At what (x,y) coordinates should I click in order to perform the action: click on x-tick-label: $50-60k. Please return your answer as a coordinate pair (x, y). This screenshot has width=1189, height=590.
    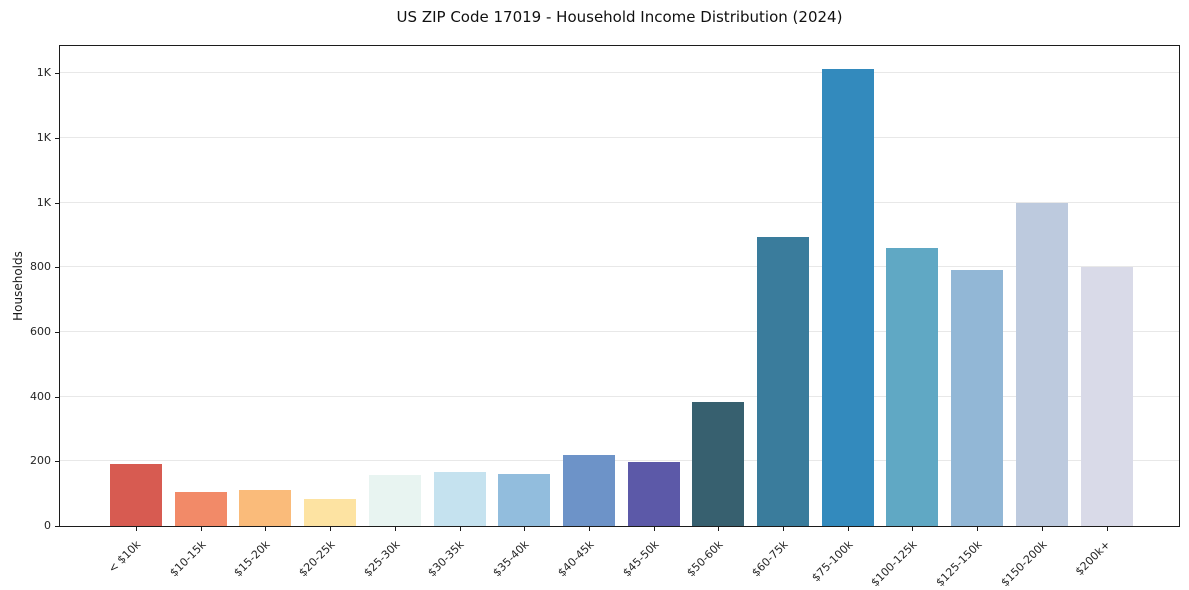
    Looking at the image, I should click on (704, 559).